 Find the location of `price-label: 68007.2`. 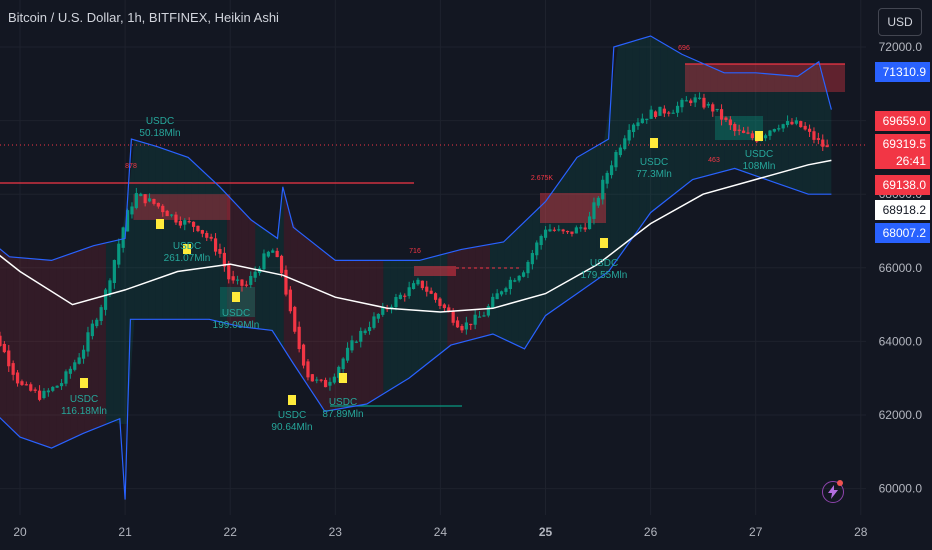

price-label: 68007.2 is located at coordinates (902, 233).